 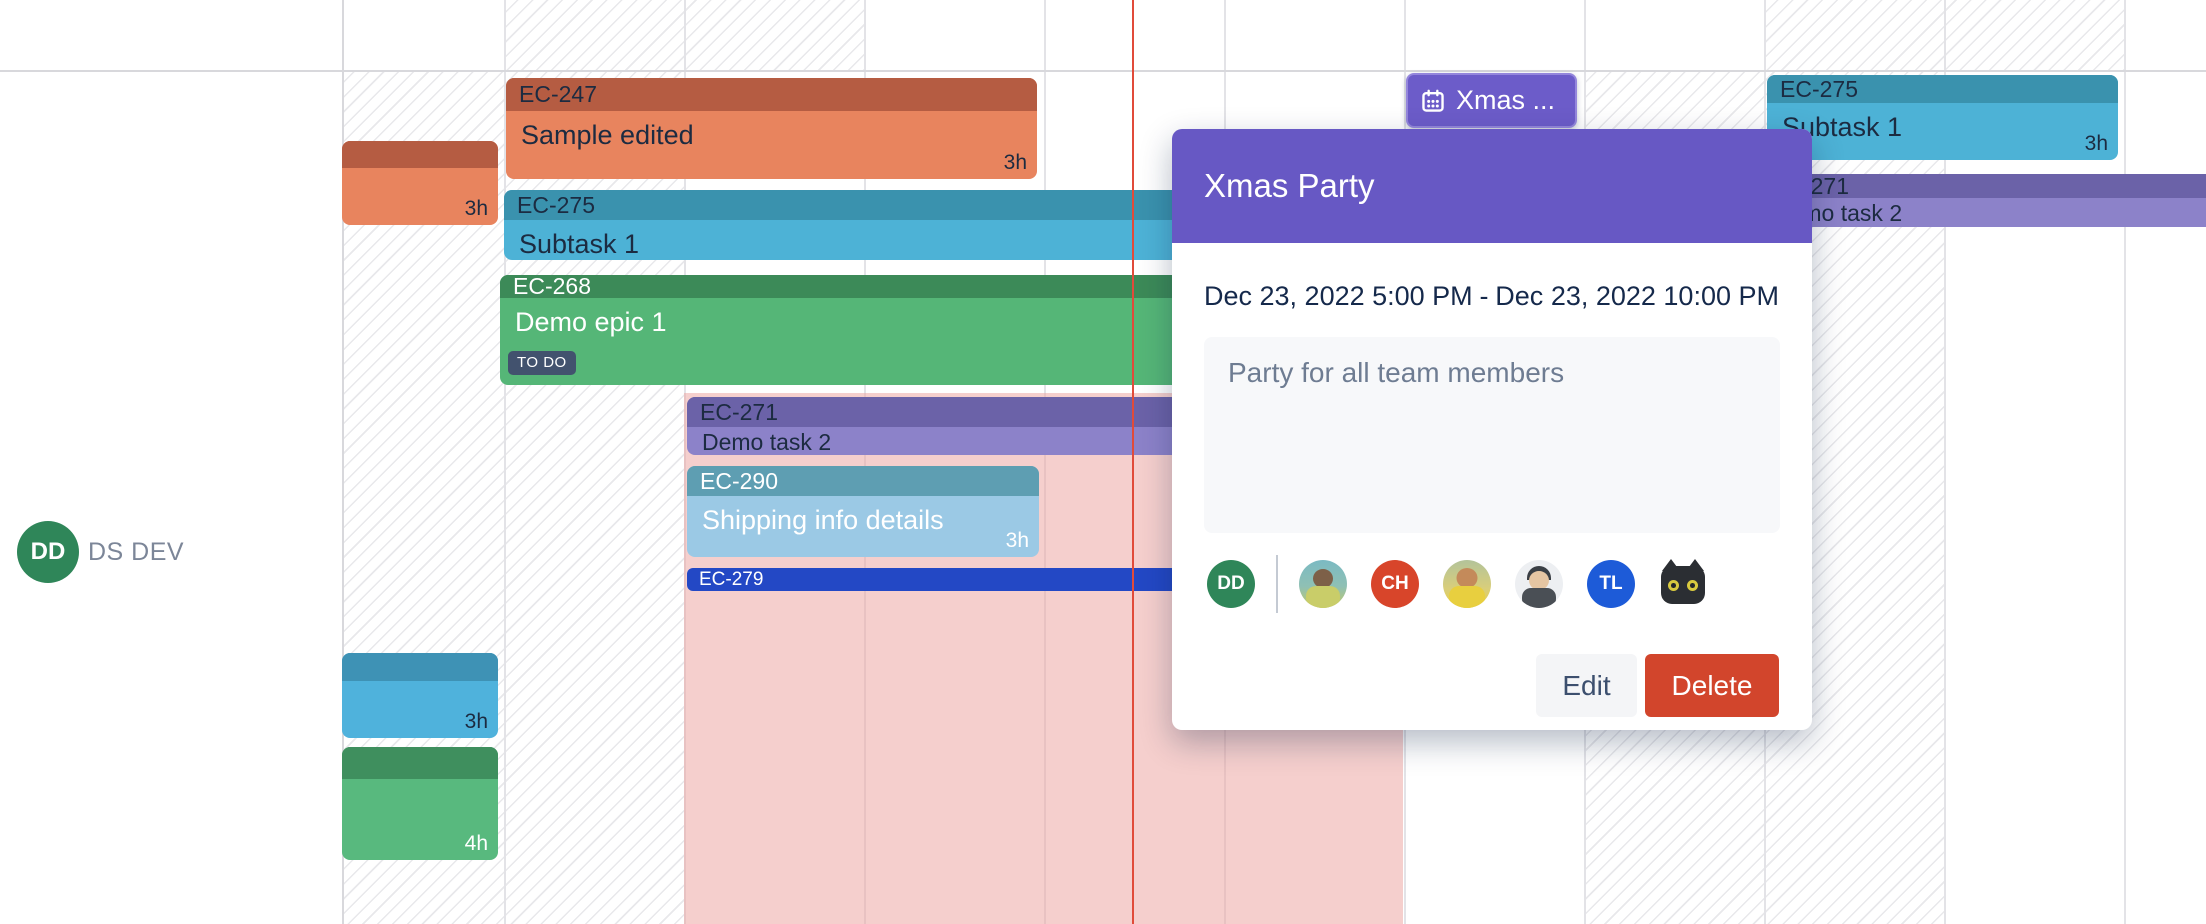 What do you see at coordinates (136, 551) in the screenshot?
I see `resource-name: DS DEV` at bounding box center [136, 551].